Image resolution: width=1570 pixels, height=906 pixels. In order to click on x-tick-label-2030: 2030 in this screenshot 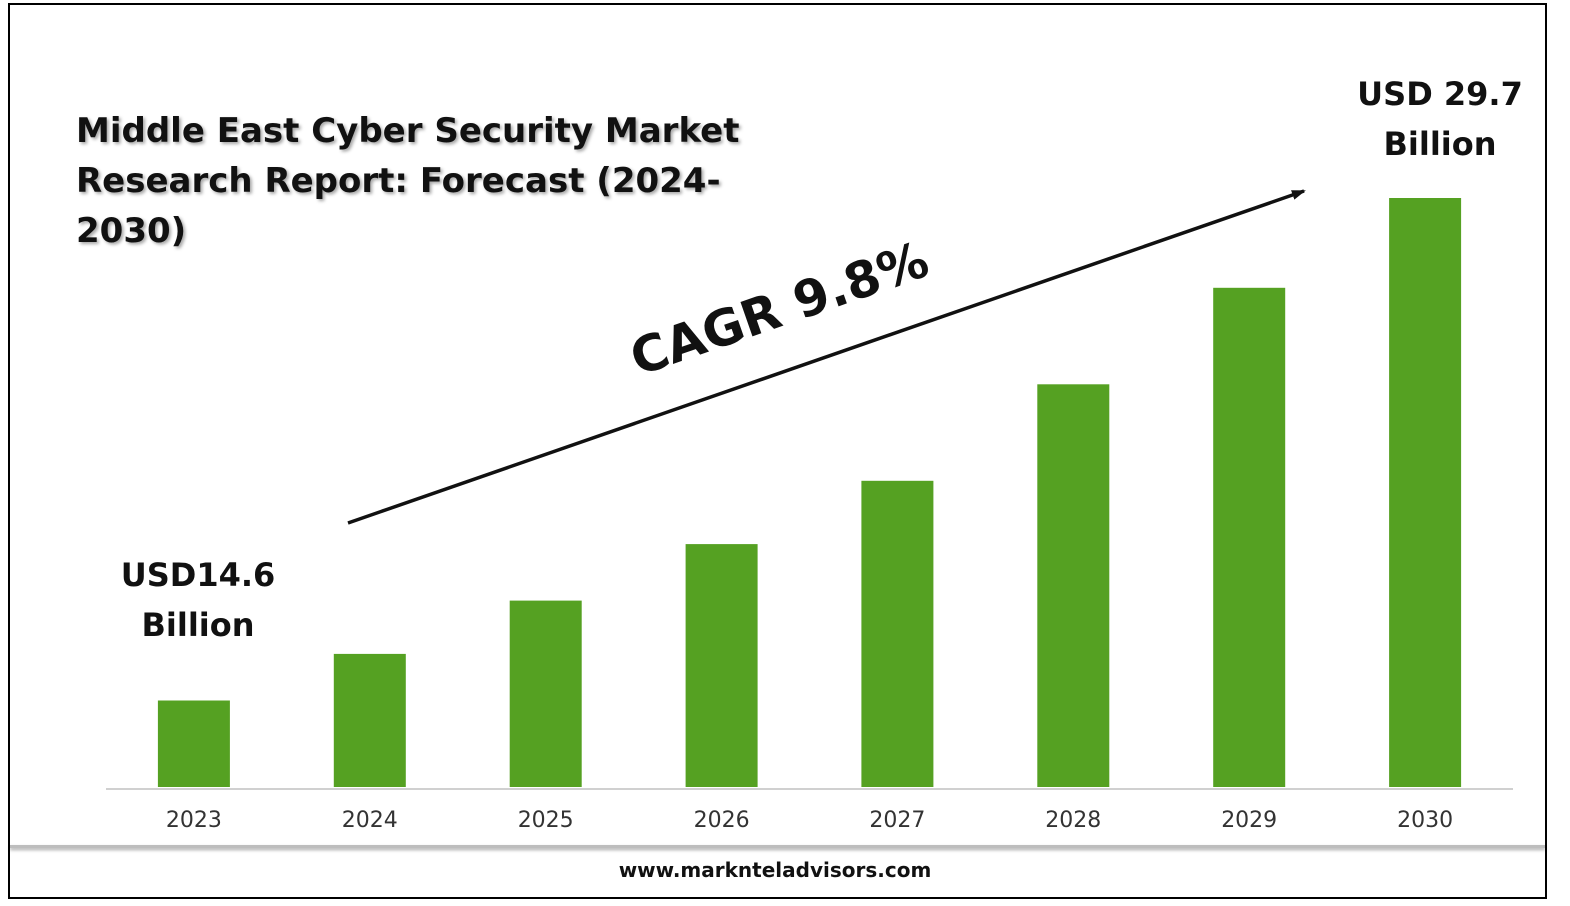, I will do `click(1425, 820)`.